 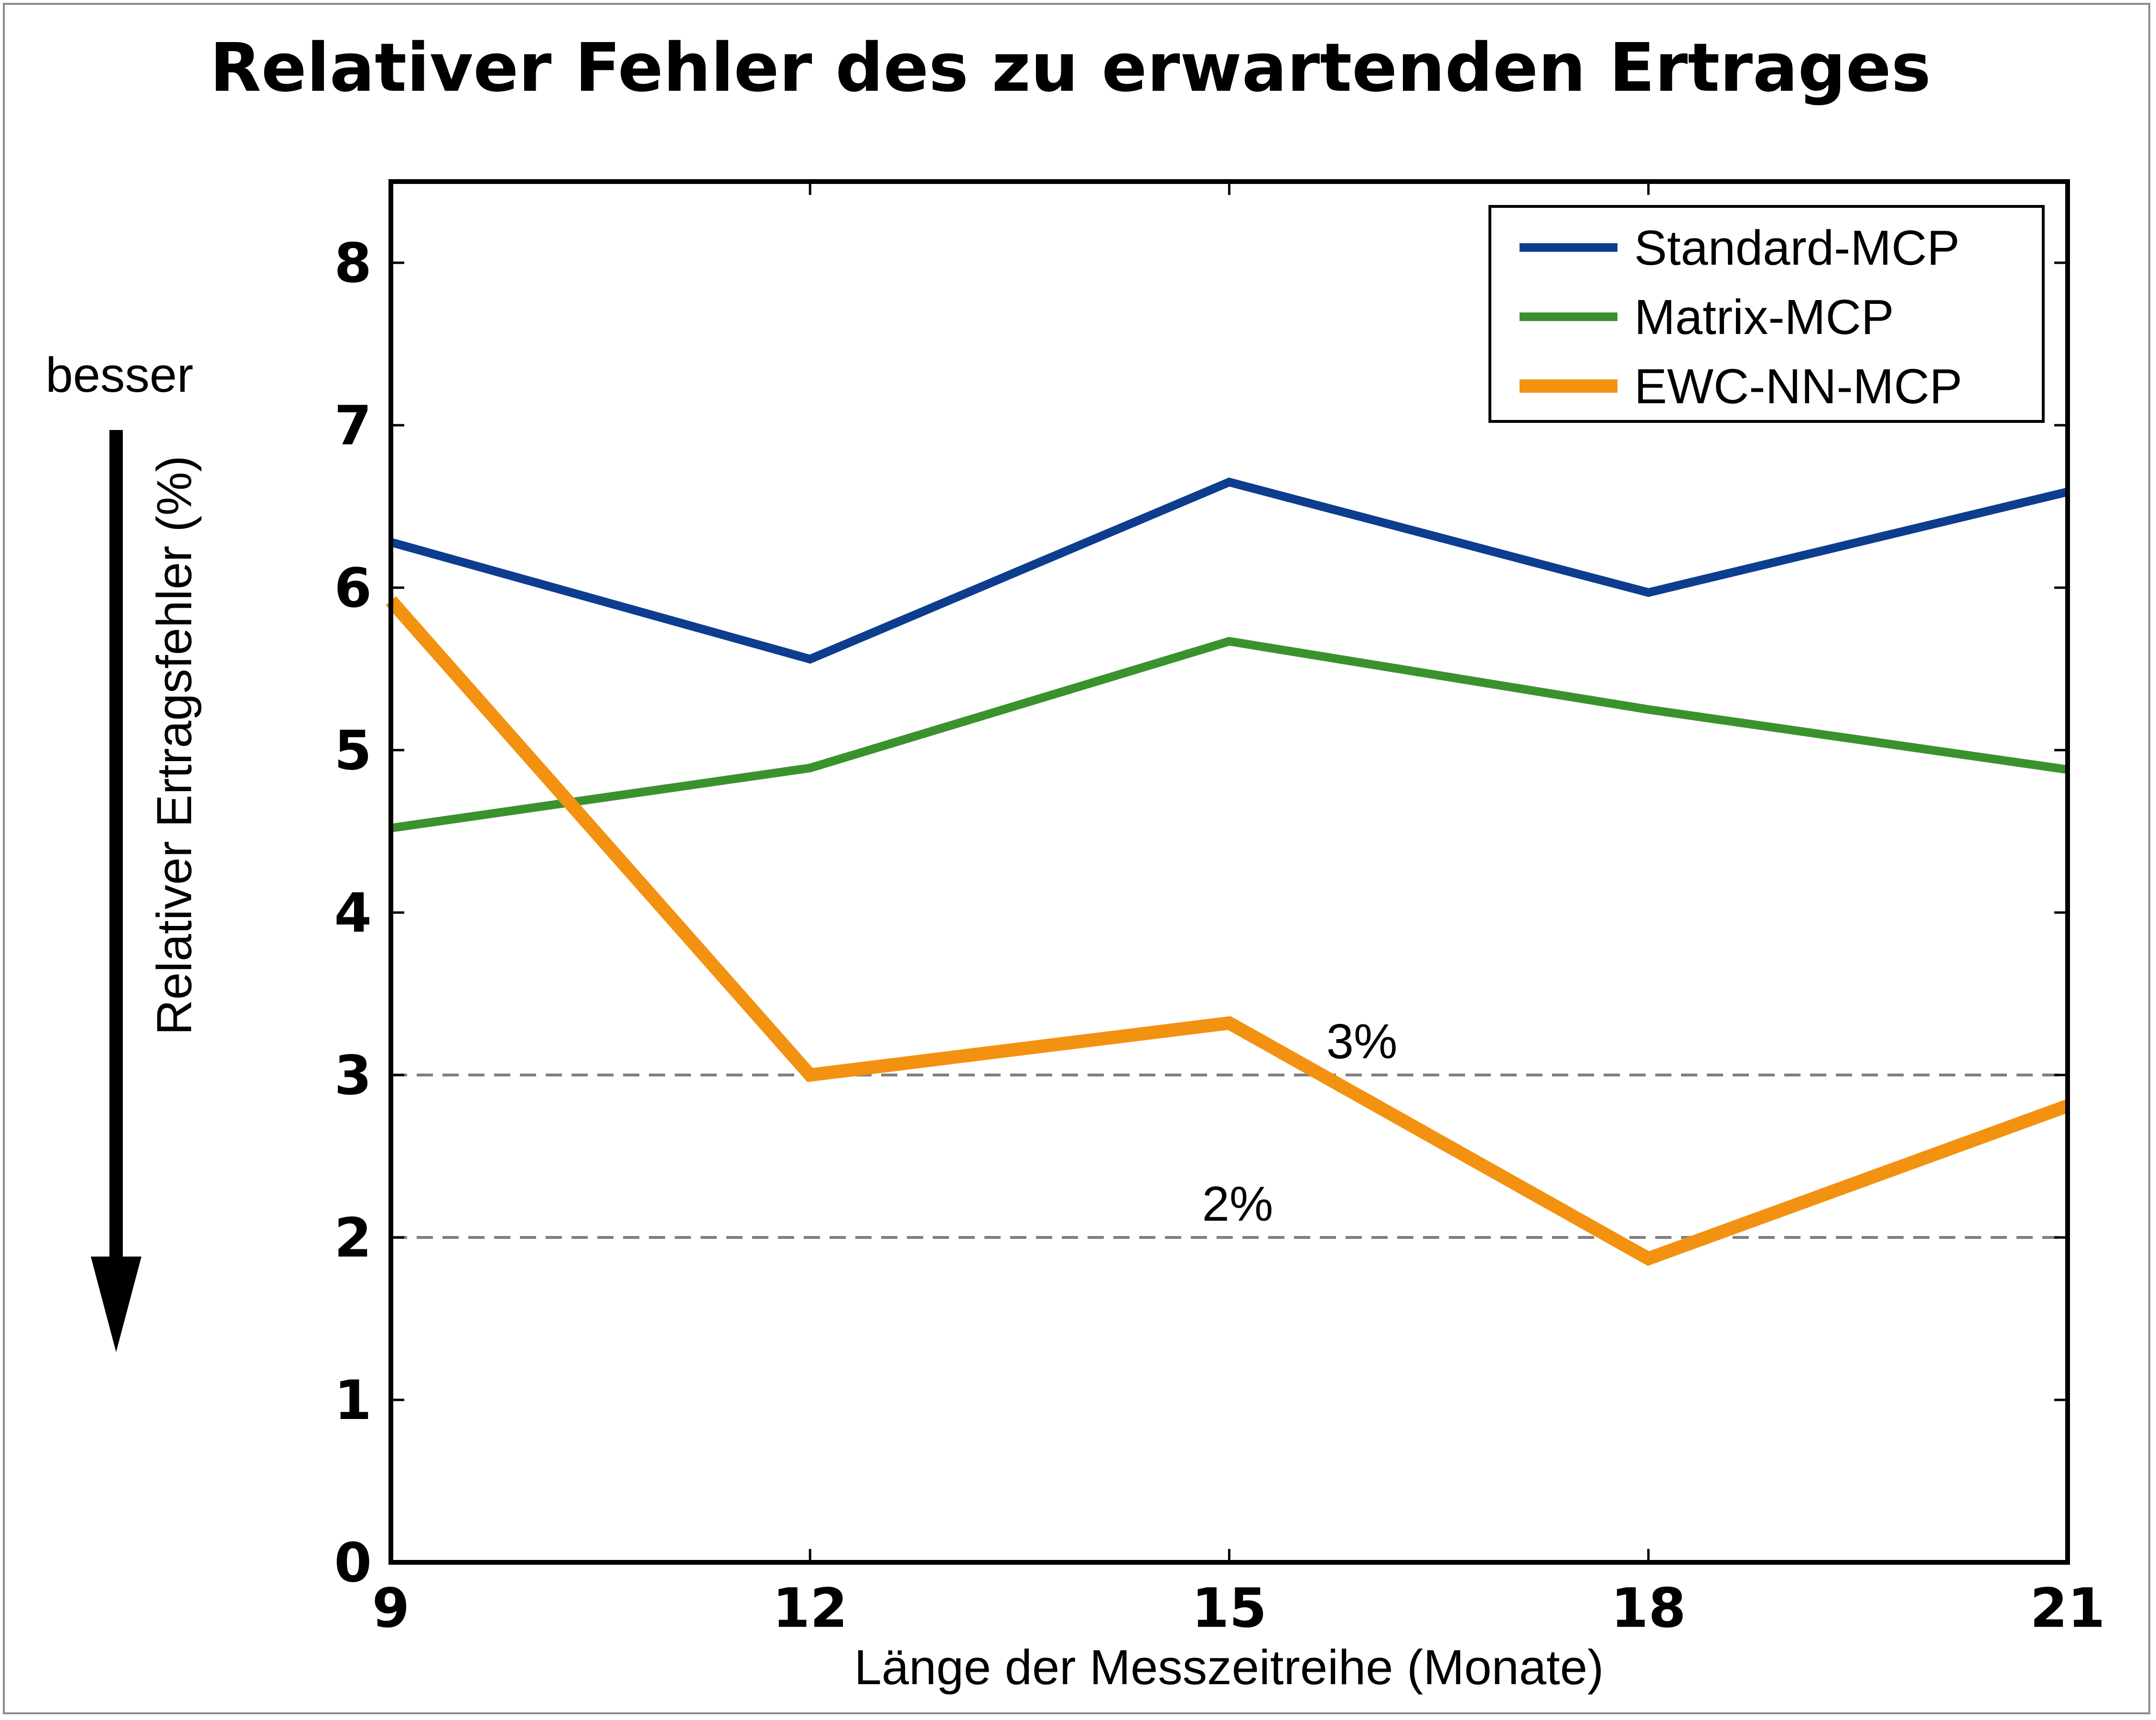 What do you see at coordinates (1797, 247) in the screenshot?
I see `legend-label: Standard-MCP` at bounding box center [1797, 247].